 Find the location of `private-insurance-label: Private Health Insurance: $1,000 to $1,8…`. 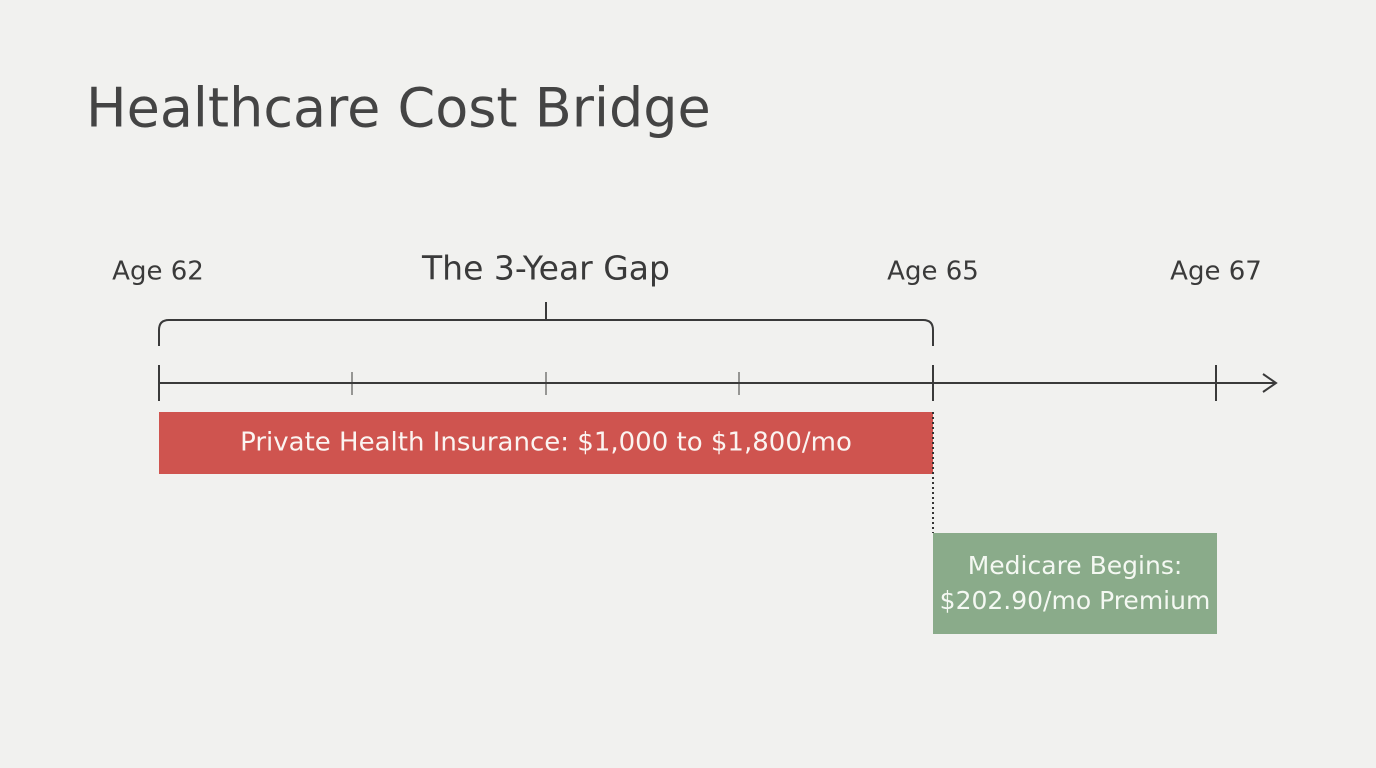

private-insurance-label: Private Health Insurance: $1,000 to $1,8… is located at coordinates (546, 443).